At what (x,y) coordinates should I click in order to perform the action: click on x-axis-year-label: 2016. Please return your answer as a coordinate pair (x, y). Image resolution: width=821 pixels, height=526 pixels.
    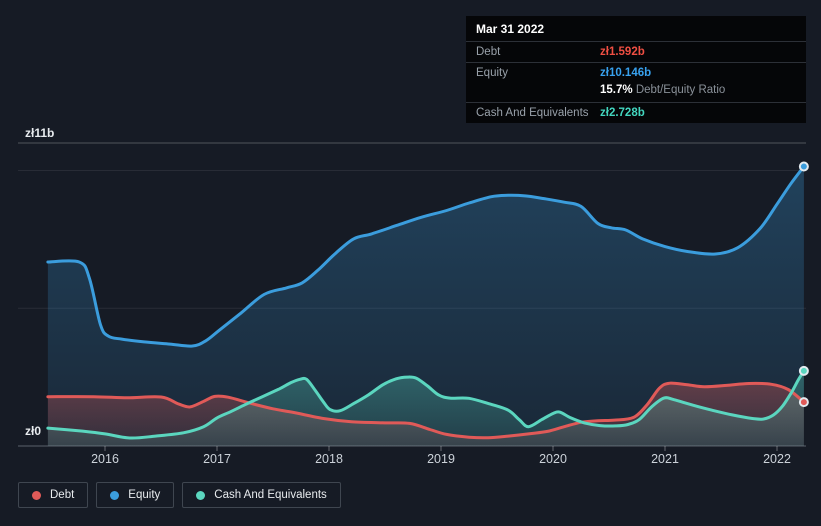
    Looking at the image, I should click on (105, 459).